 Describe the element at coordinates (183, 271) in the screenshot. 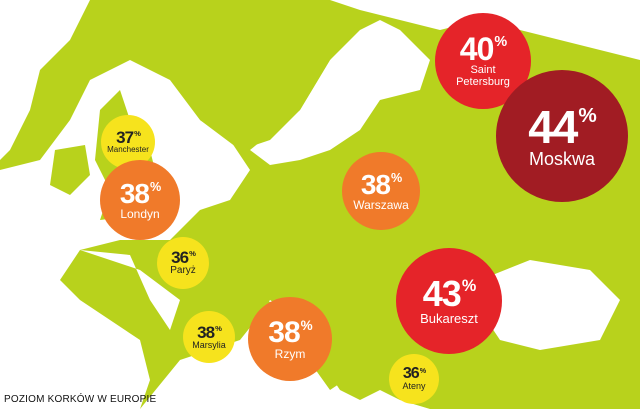

I see `city-name: Paryż` at that location.